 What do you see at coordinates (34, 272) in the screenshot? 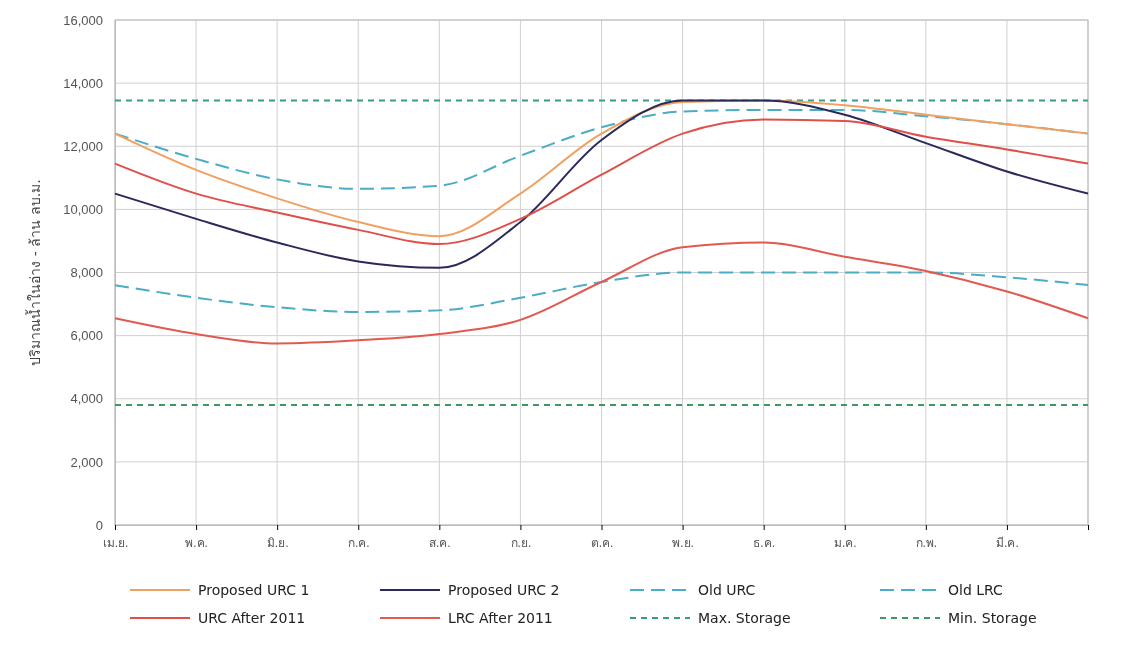
I see `y-axis-title: ปริมาณน้ำในอ่าง - ล้าน ลบ.ม.` at bounding box center [34, 272].